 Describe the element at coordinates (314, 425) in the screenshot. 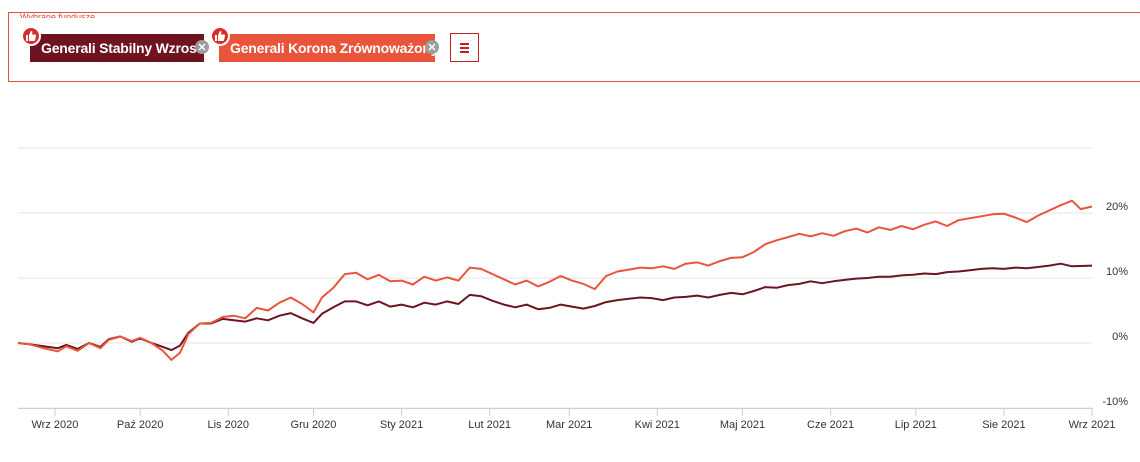

I see `x-tick-label: Gru 2020` at that location.